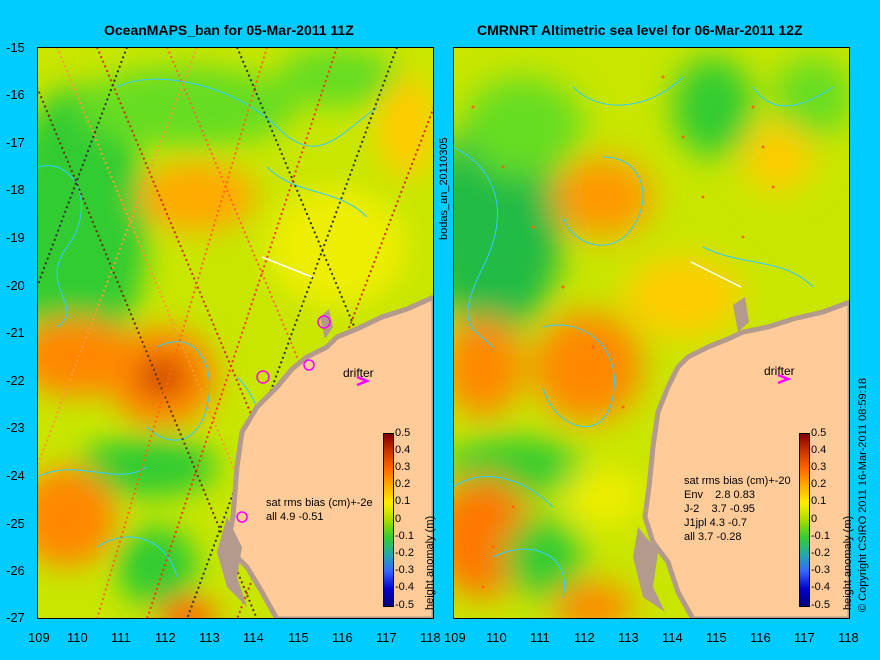 The width and height of the screenshot is (880, 660). Describe the element at coordinates (229, 30) in the screenshot. I see `left-map-title: OceanMAPS_ban for 05-Mar-2011 11Z` at that location.